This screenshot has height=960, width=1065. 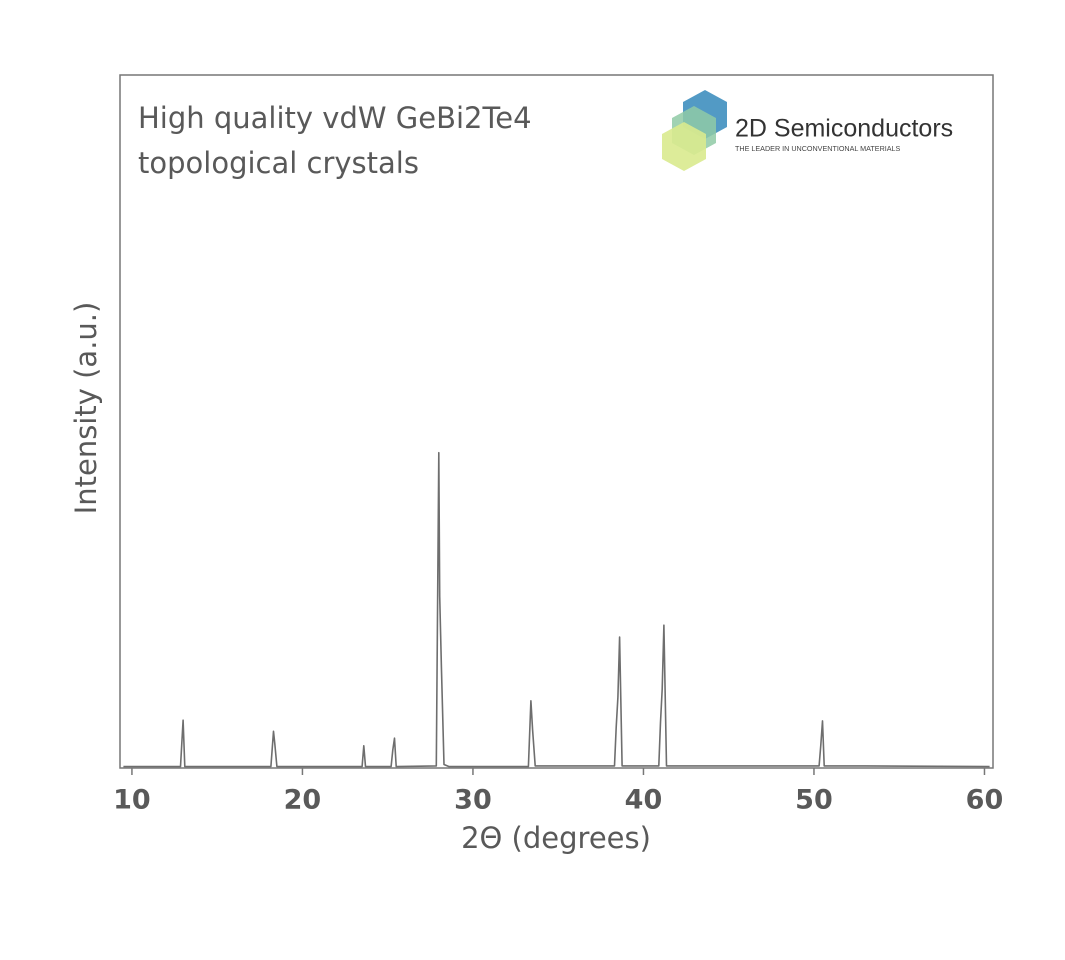 I want to click on x-axis-label: 2Θ (degrees), so click(x=556, y=838).